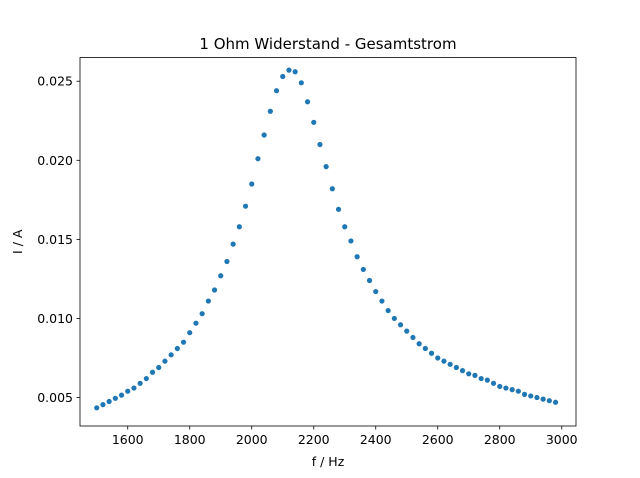 The image size is (640, 478). Describe the element at coordinates (500, 439) in the screenshot. I see `x-tick-label: 2800` at that location.